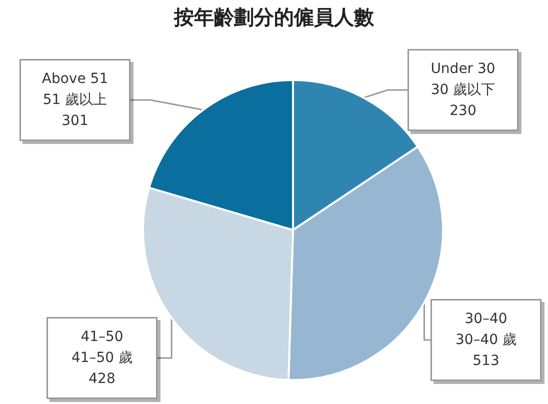 The image size is (548, 404). Describe the element at coordinates (463, 79) in the screenshot. I see `slice-label: Under 30 30 歲以下` at that location.